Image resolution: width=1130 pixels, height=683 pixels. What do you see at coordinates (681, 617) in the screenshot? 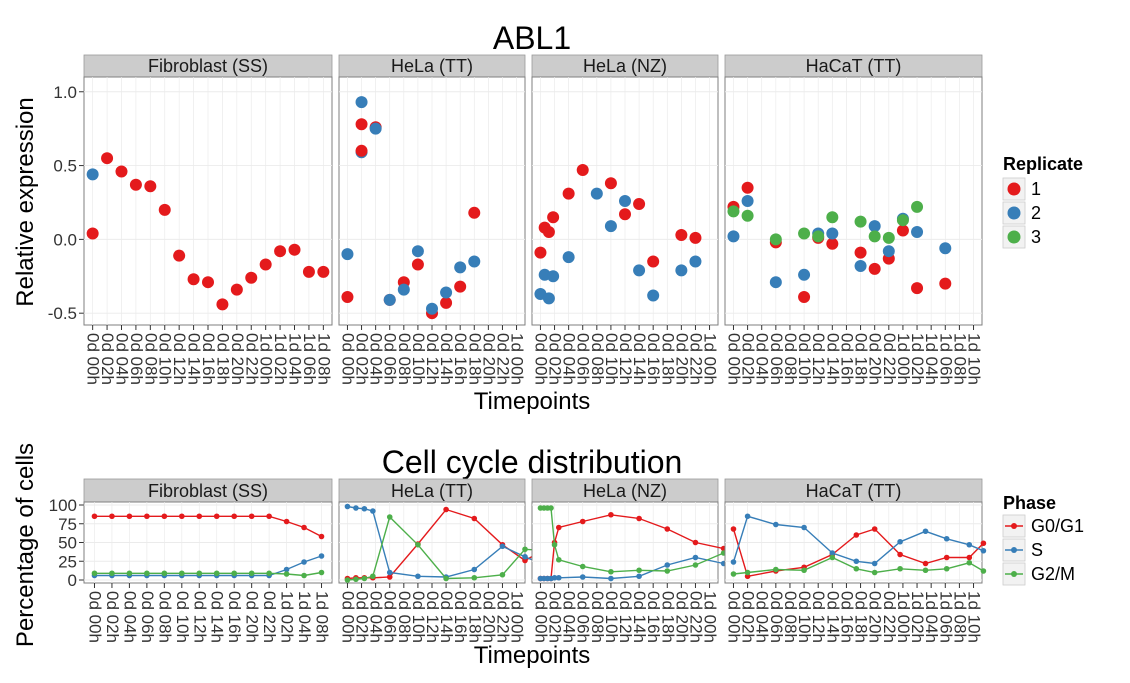
I see `bottom-x-tick-label: 0d 20h` at bounding box center [681, 617].